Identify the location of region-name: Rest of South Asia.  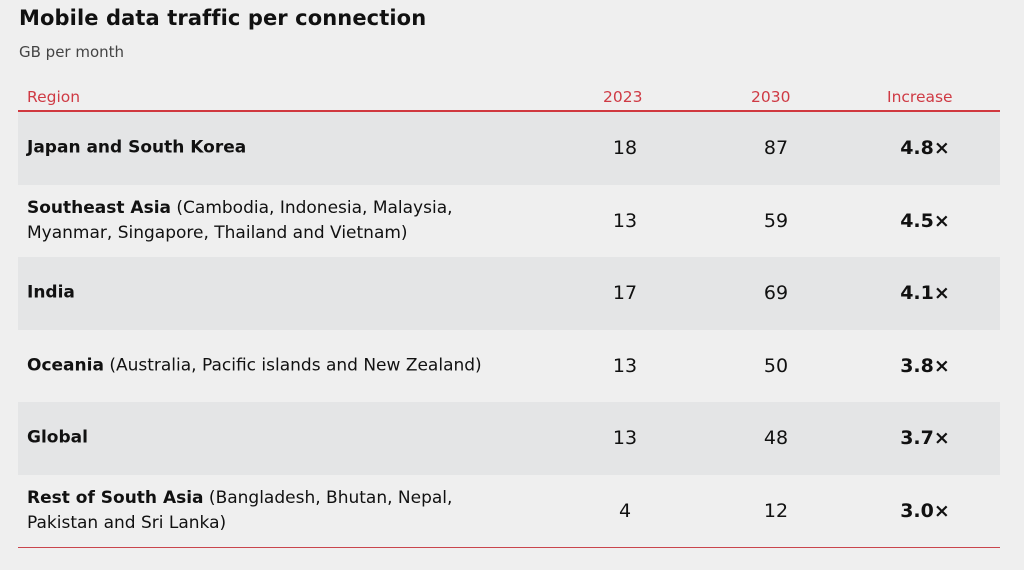
(115, 497).